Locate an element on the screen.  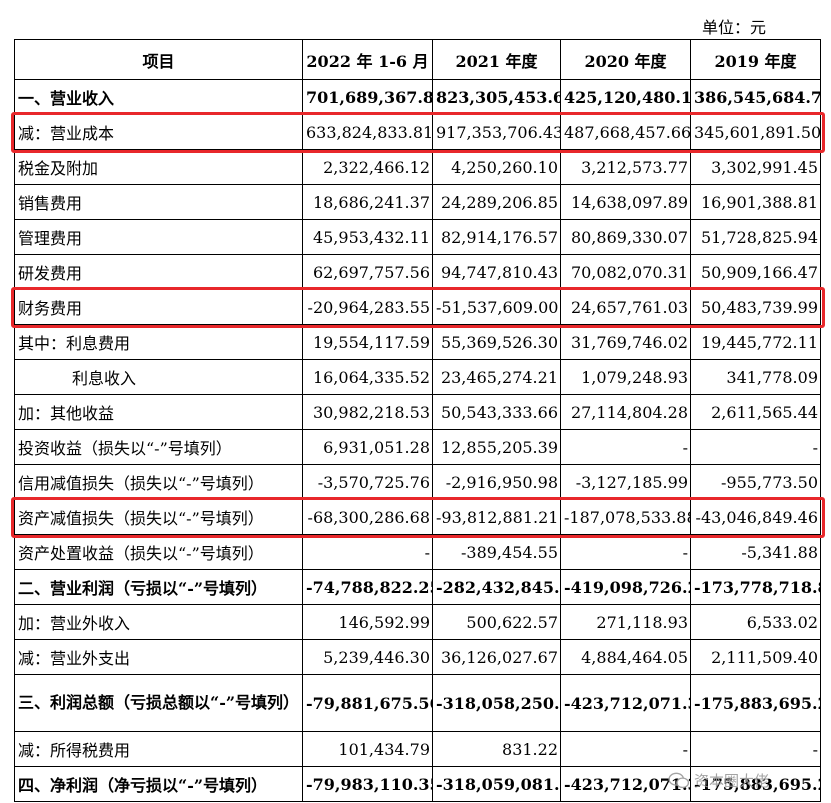
row-value: -3,127,185.99 is located at coordinates (625, 482).